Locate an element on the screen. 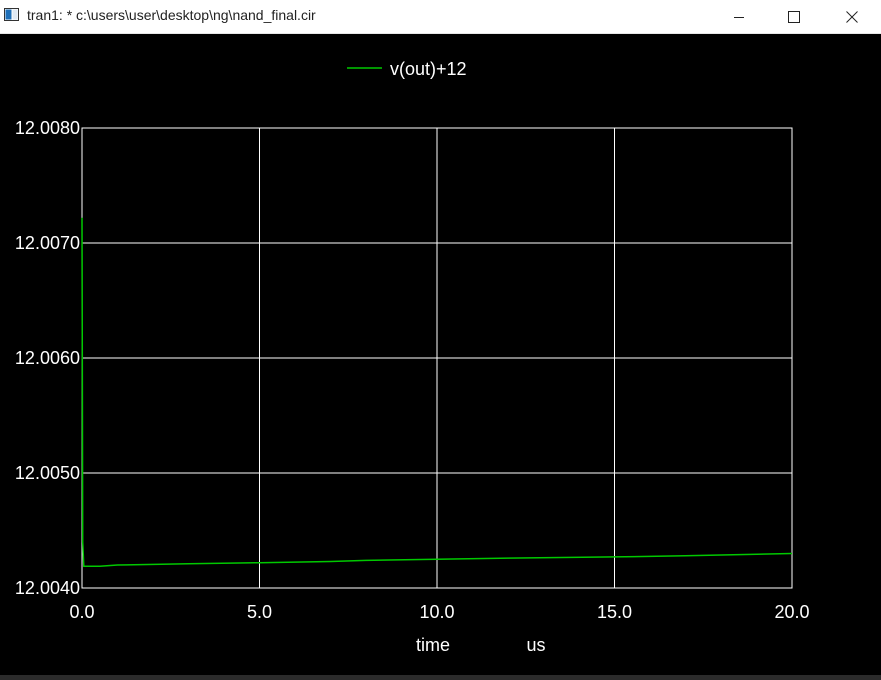 This screenshot has height=680, width=881. y-tick-label: 12.0050 is located at coordinates (47, 473).